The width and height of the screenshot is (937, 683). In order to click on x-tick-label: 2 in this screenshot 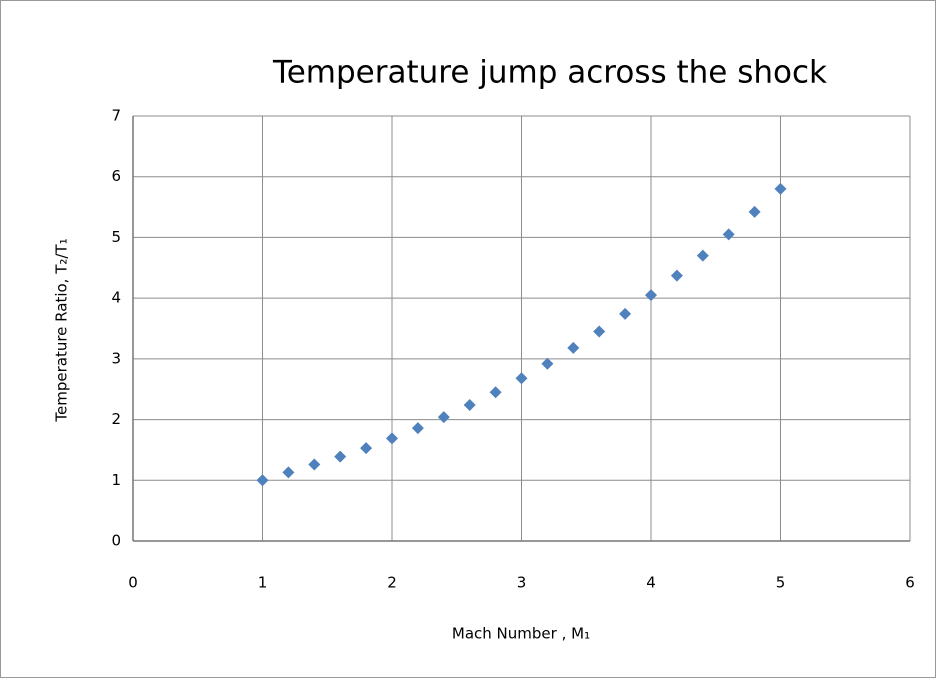, I will do `click(392, 583)`.